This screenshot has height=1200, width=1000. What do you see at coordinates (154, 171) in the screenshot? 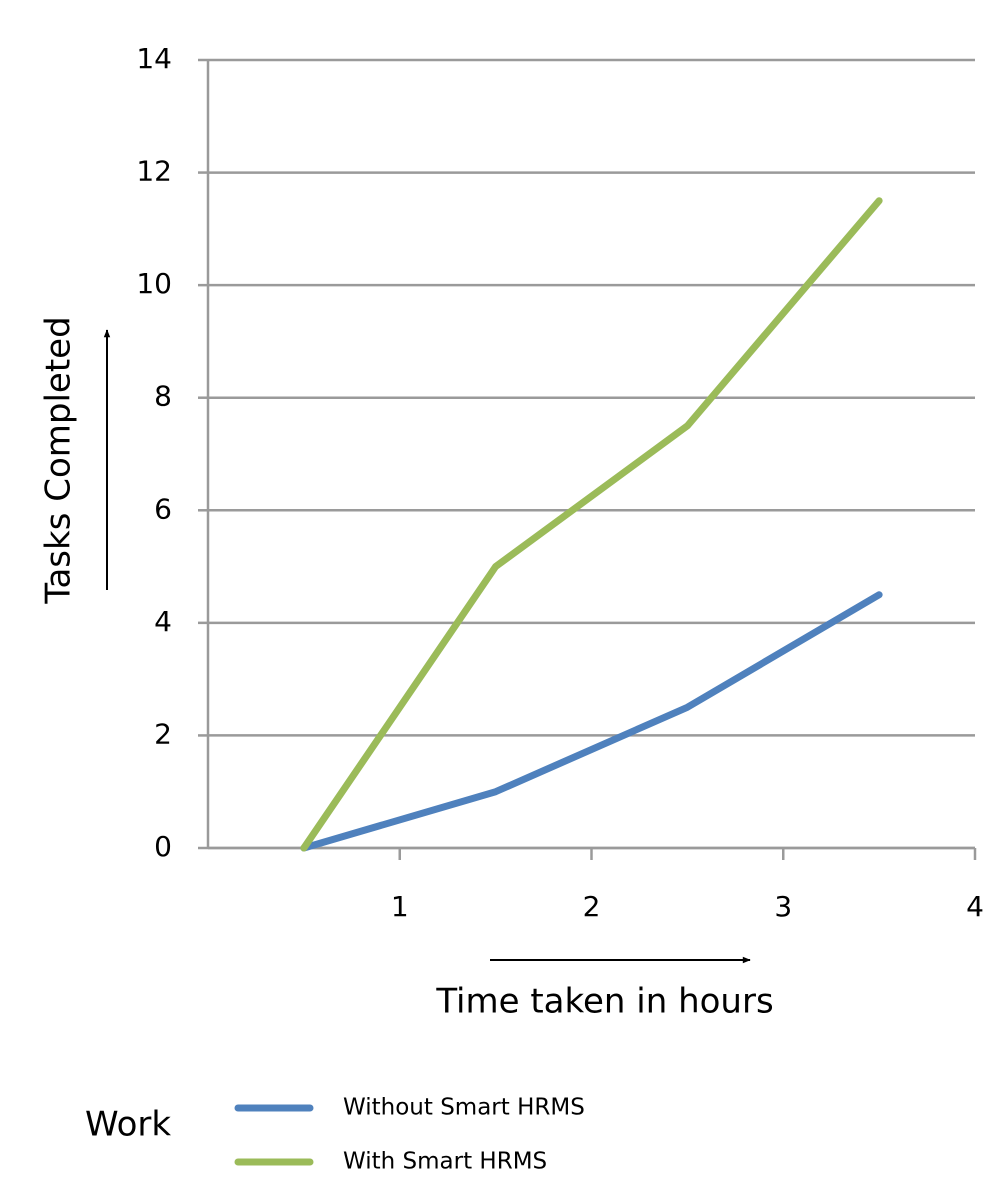
I see `y-tick-label: 12` at bounding box center [154, 171].